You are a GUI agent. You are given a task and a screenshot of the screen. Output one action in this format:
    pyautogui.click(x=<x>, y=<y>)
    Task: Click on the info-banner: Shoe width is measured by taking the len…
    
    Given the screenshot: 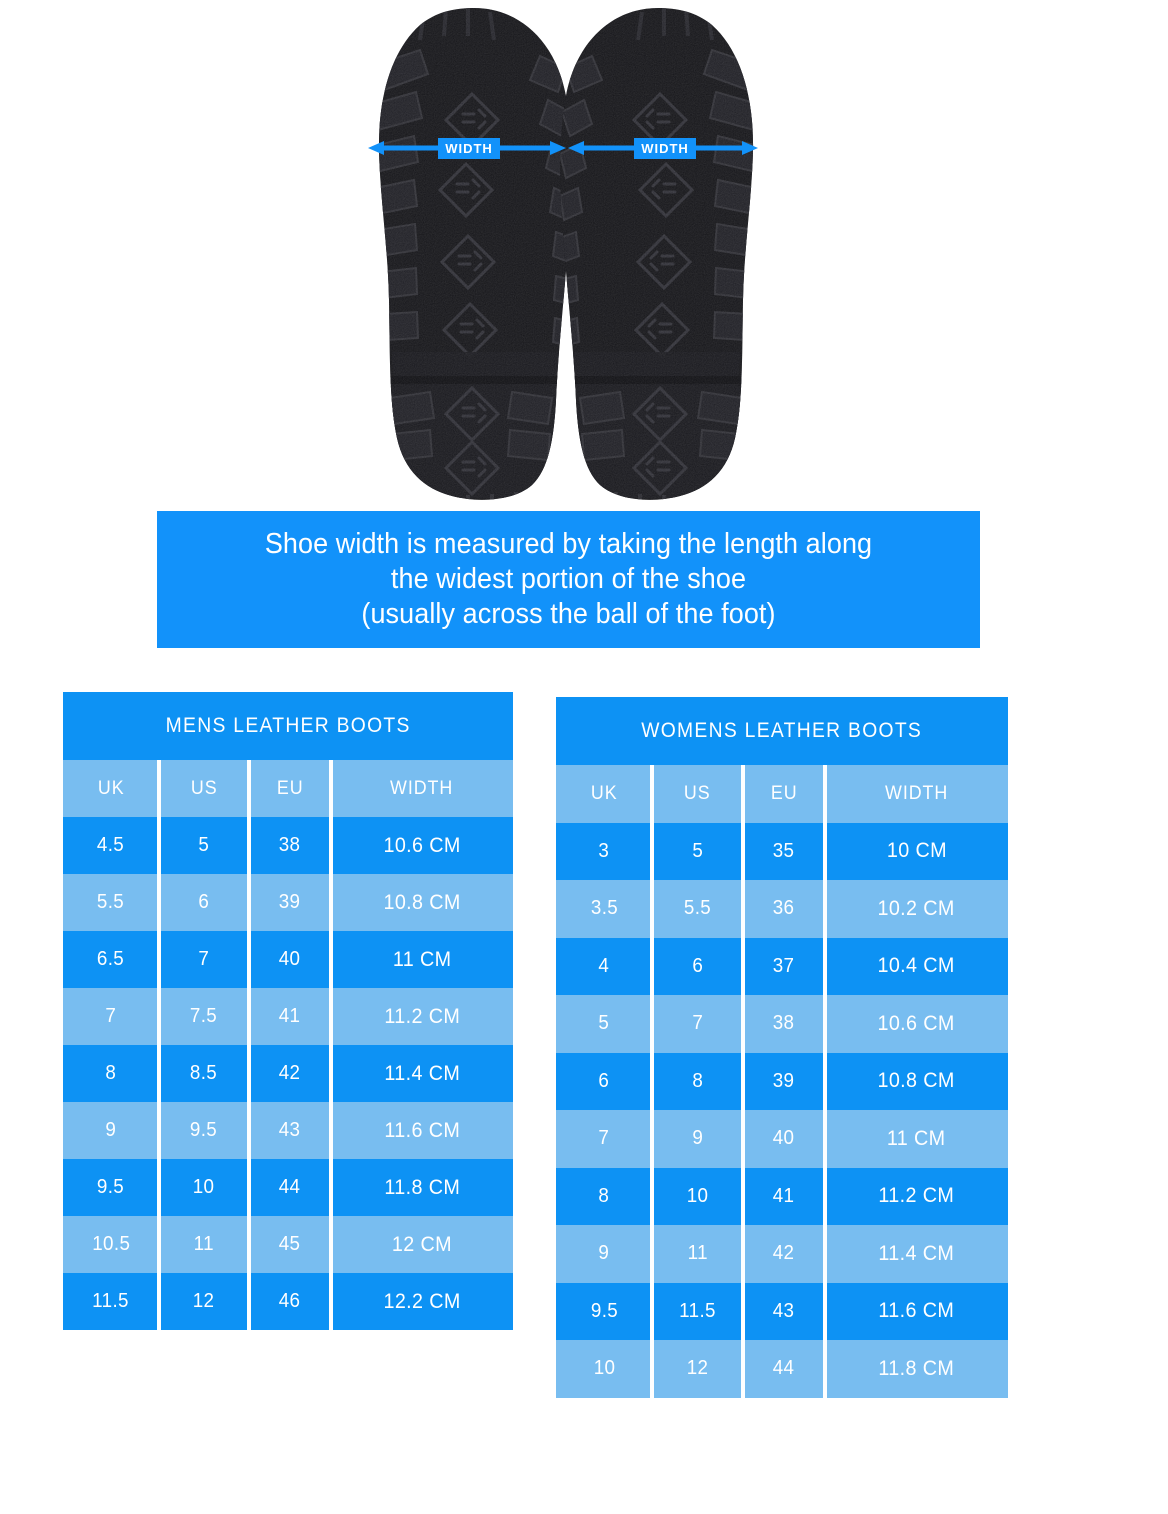 What is the action you would take?
    pyautogui.click(x=568, y=579)
    